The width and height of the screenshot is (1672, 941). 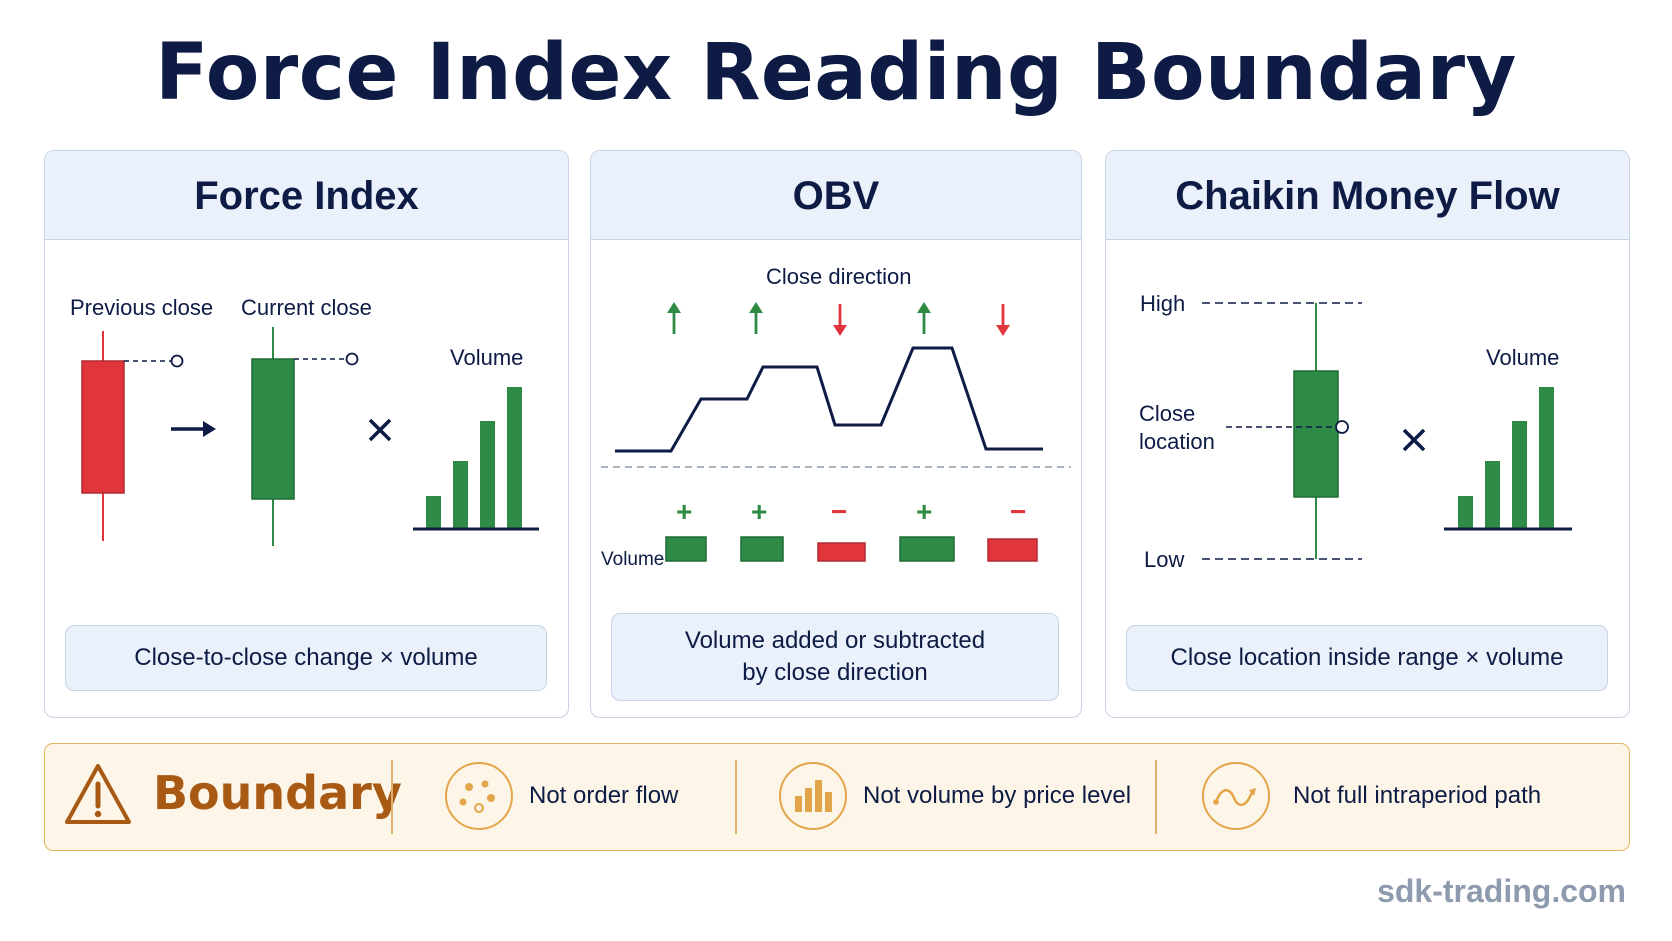 I want to click on boundary-item-1: Not order flow, so click(x=604, y=795).